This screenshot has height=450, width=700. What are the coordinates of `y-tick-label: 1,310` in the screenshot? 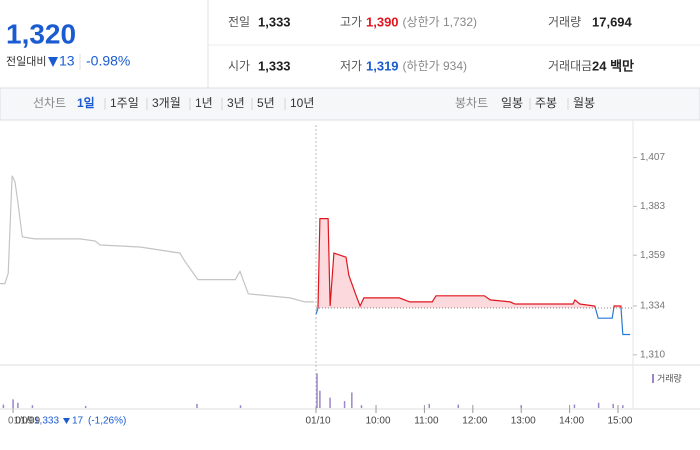 It's located at (652, 354).